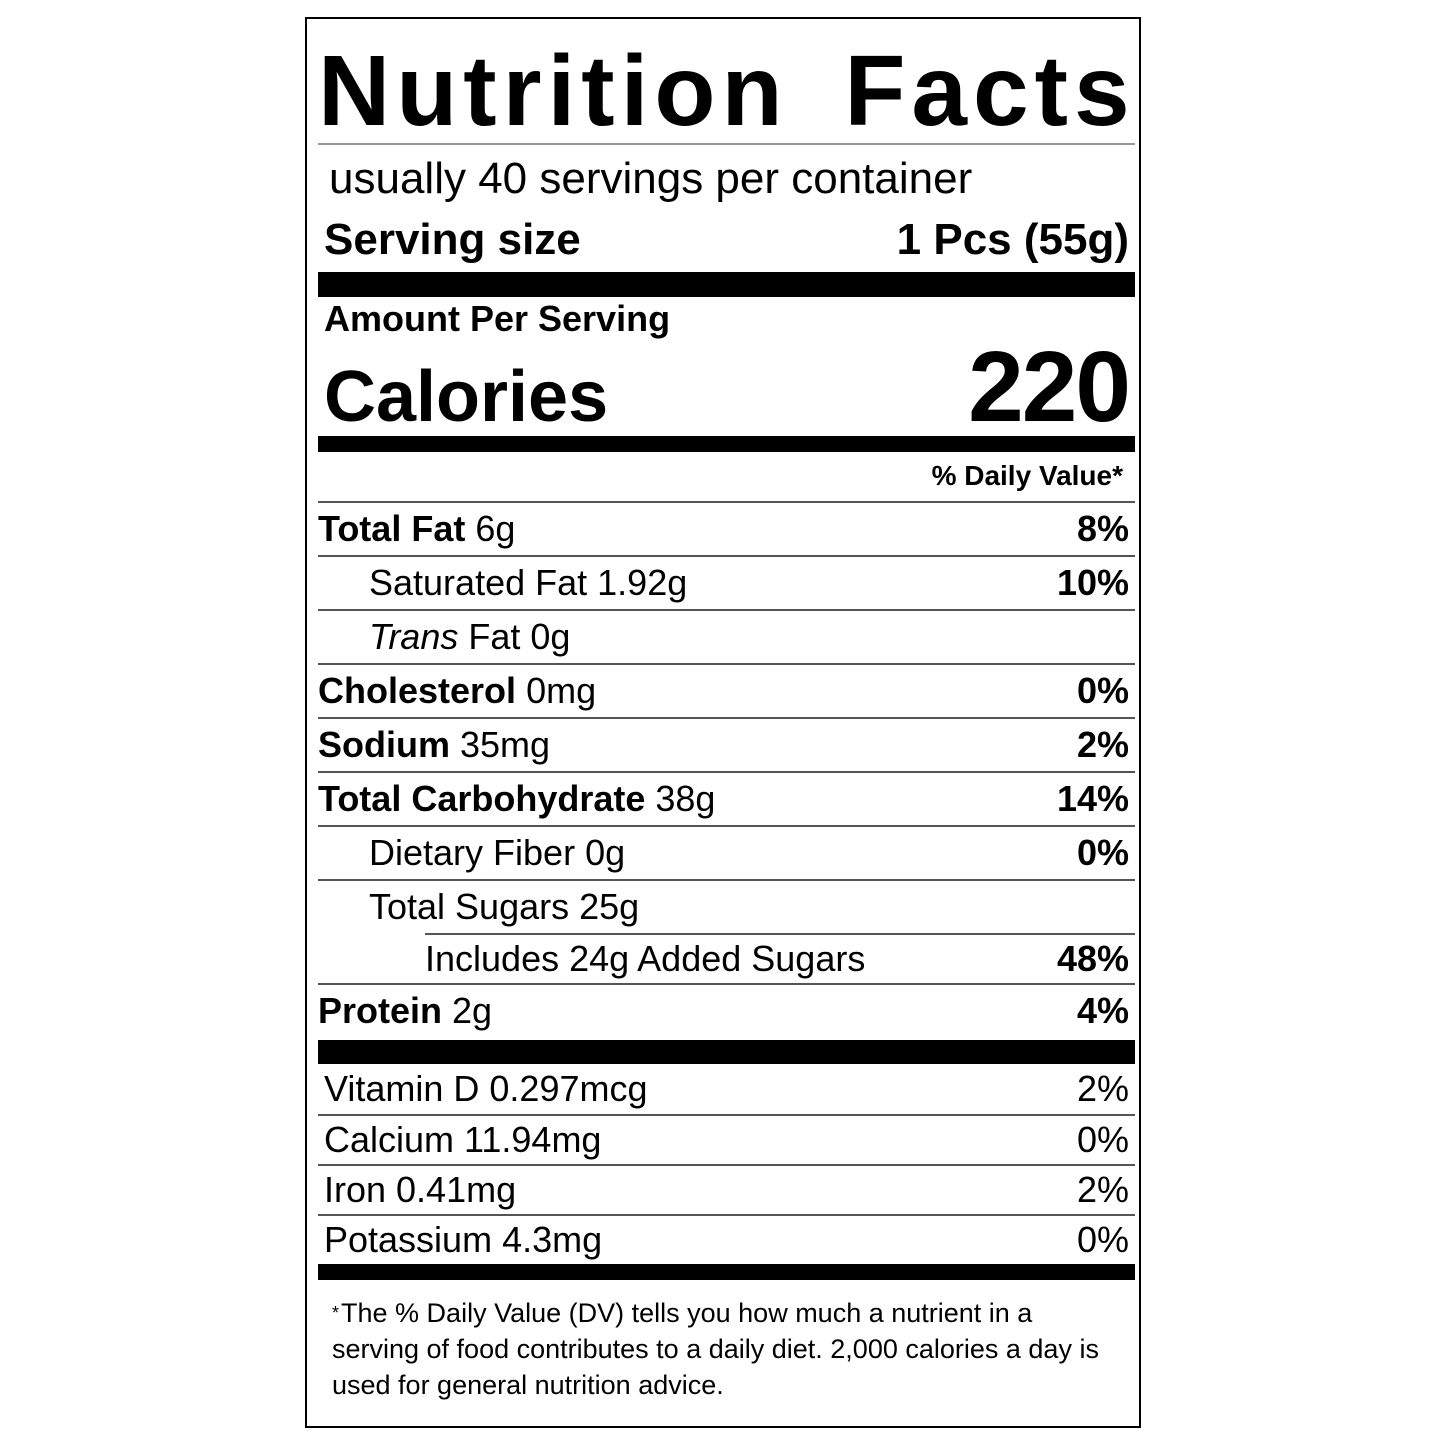 The image size is (1445, 1445). What do you see at coordinates (726, 636) in the screenshot?
I see `nutrient-row: Trans Fat 0g` at bounding box center [726, 636].